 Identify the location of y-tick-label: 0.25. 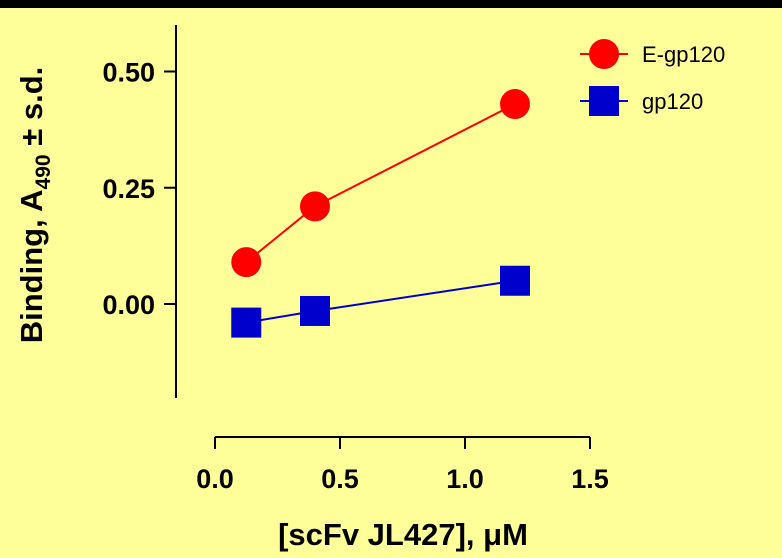
(128, 189).